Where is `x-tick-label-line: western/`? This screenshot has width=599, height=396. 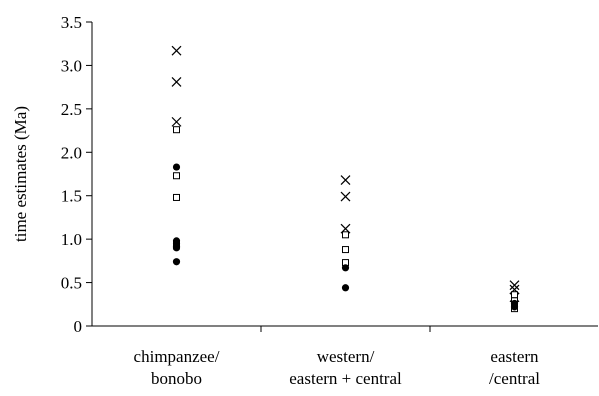 x-tick-label-line: western/ is located at coordinates (346, 356).